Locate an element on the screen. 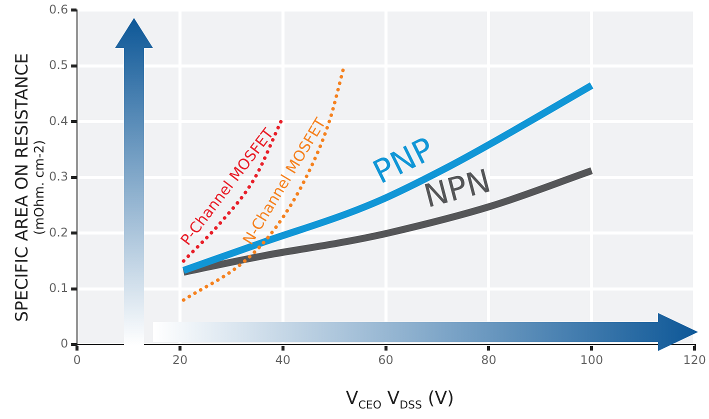 This screenshot has height=419, width=709. x-tick-label: 120 is located at coordinates (694, 359).